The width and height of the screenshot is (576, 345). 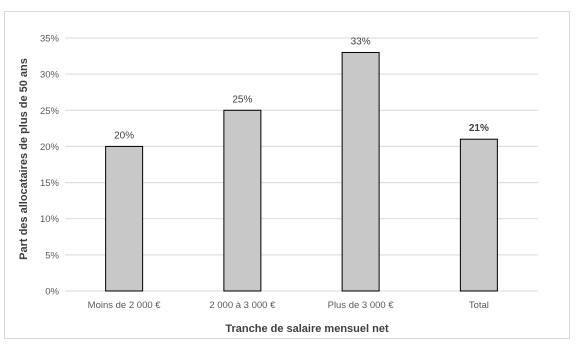 What do you see at coordinates (125, 305) in the screenshot?
I see `x-category-label: Moins de 2 000 €` at bounding box center [125, 305].